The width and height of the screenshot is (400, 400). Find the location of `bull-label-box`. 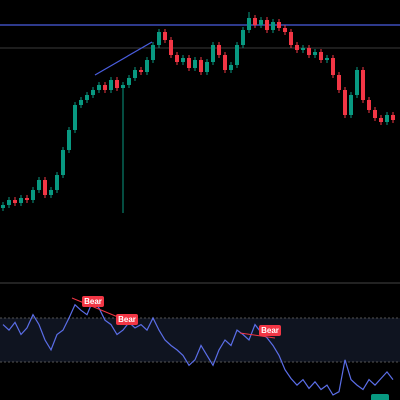

bull-label-box is located at coordinates (380, 397).